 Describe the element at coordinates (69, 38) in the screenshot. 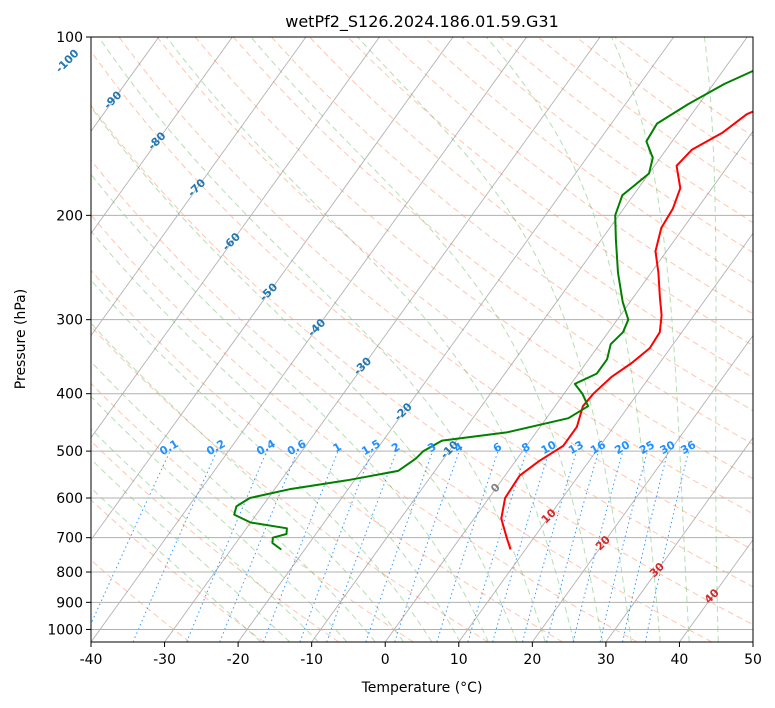

I see `y-tick-label: 100` at that location.